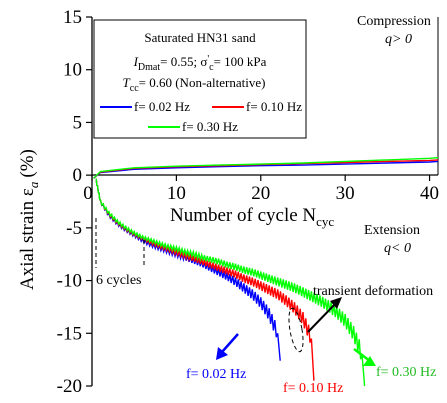 The height and width of the screenshot is (403, 447). What do you see at coordinates (336, 303) in the screenshot?
I see `transient-arrowhead` at bounding box center [336, 303].